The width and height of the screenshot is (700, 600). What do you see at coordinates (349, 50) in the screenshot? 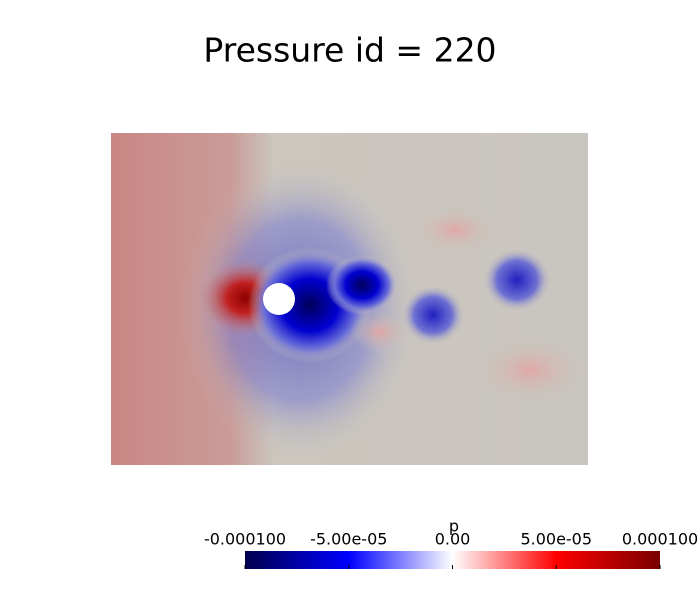
I see `chart-title: Pressure id = 220` at bounding box center [349, 50].